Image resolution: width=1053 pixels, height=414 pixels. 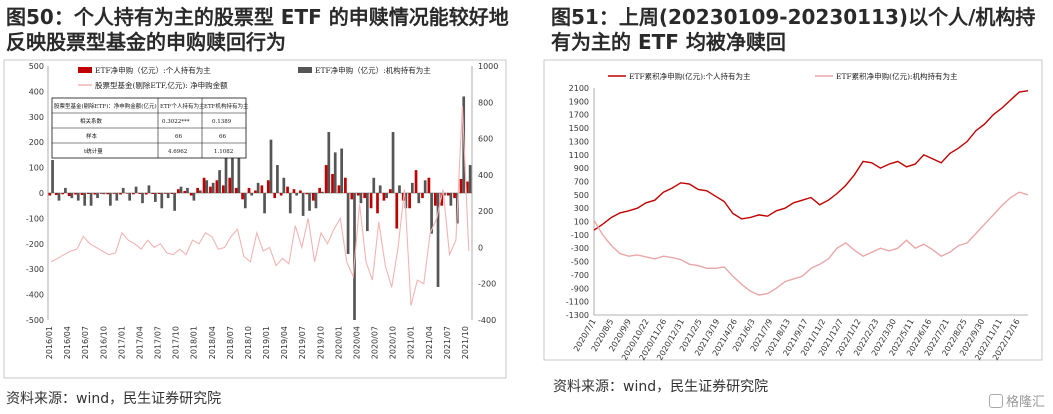 I want to click on x-tick-label: 2021/07, so click(x=447, y=342).